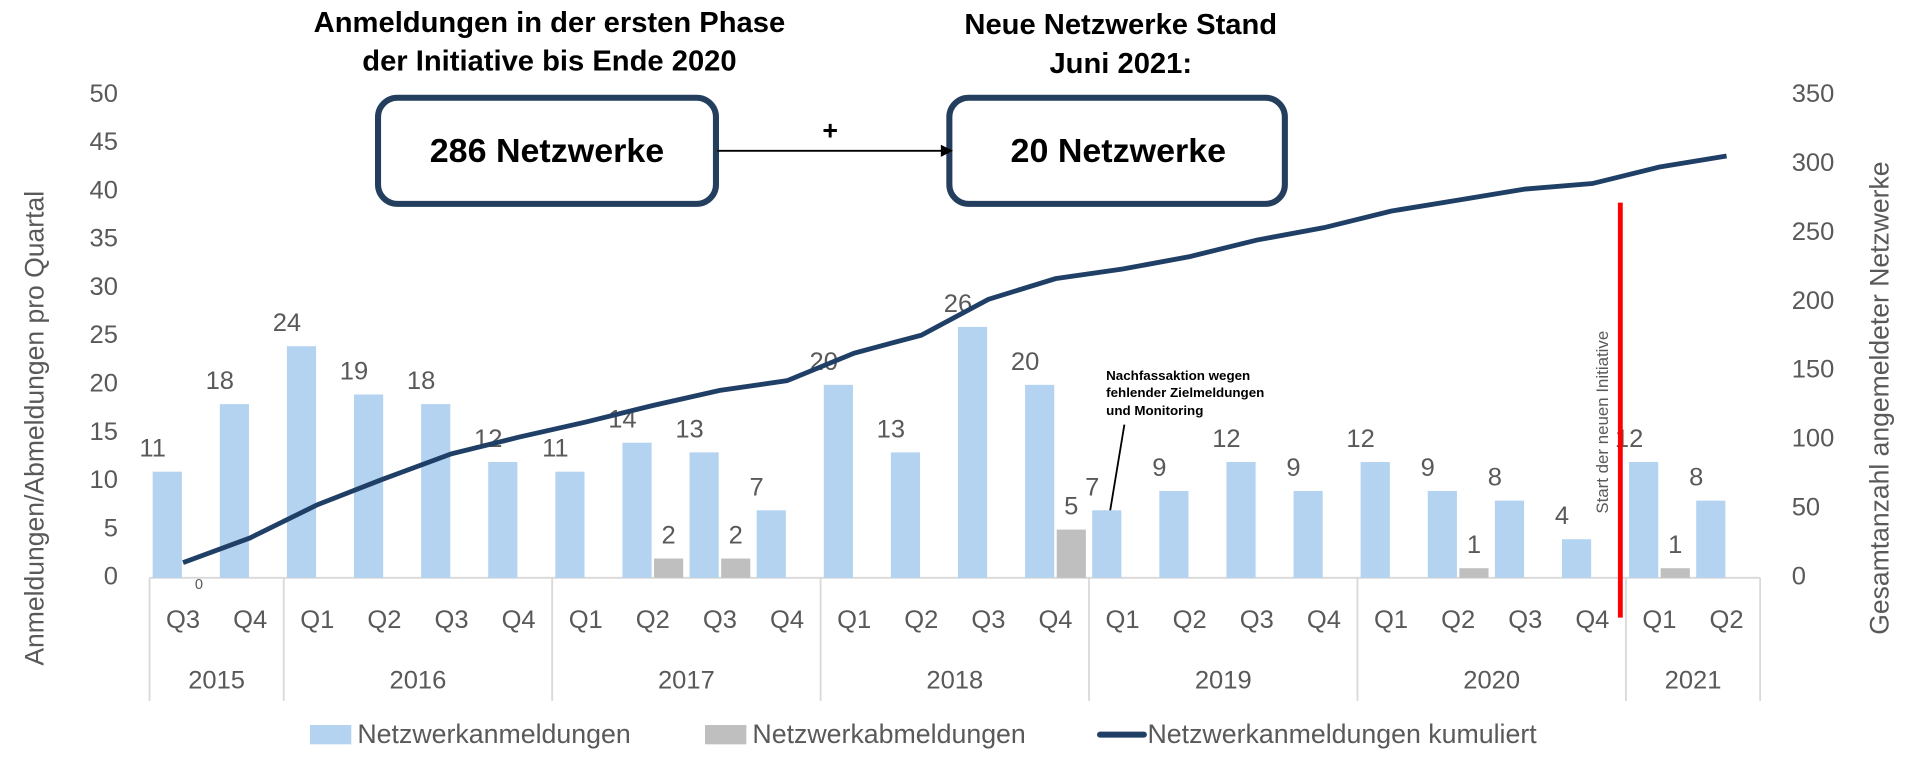  I want to click on legend-label: Netzwerkanmeldungen, so click(493, 734).